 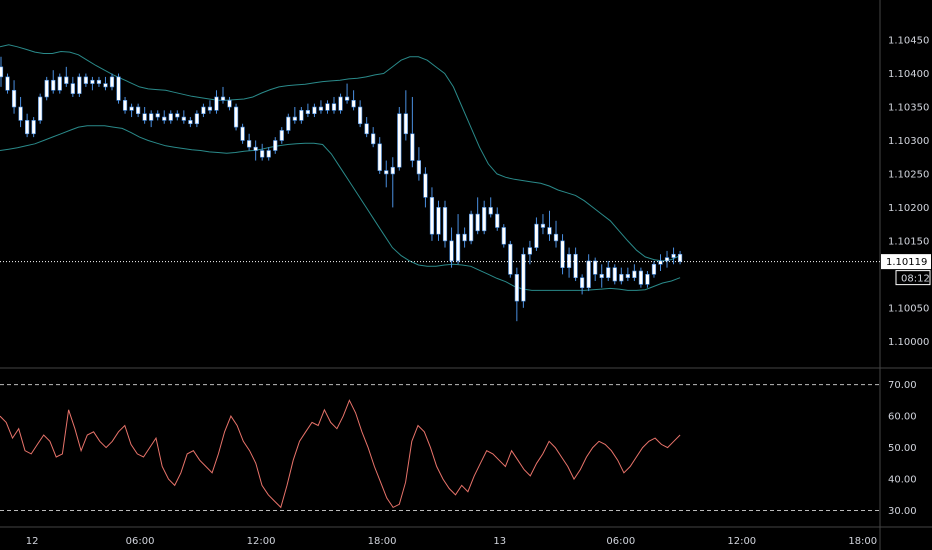 What do you see at coordinates (451, 541) in the screenshot?
I see `time-axis: 12 06:00 12:00 18:00 13 06:00 12:00 18:00` at bounding box center [451, 541].